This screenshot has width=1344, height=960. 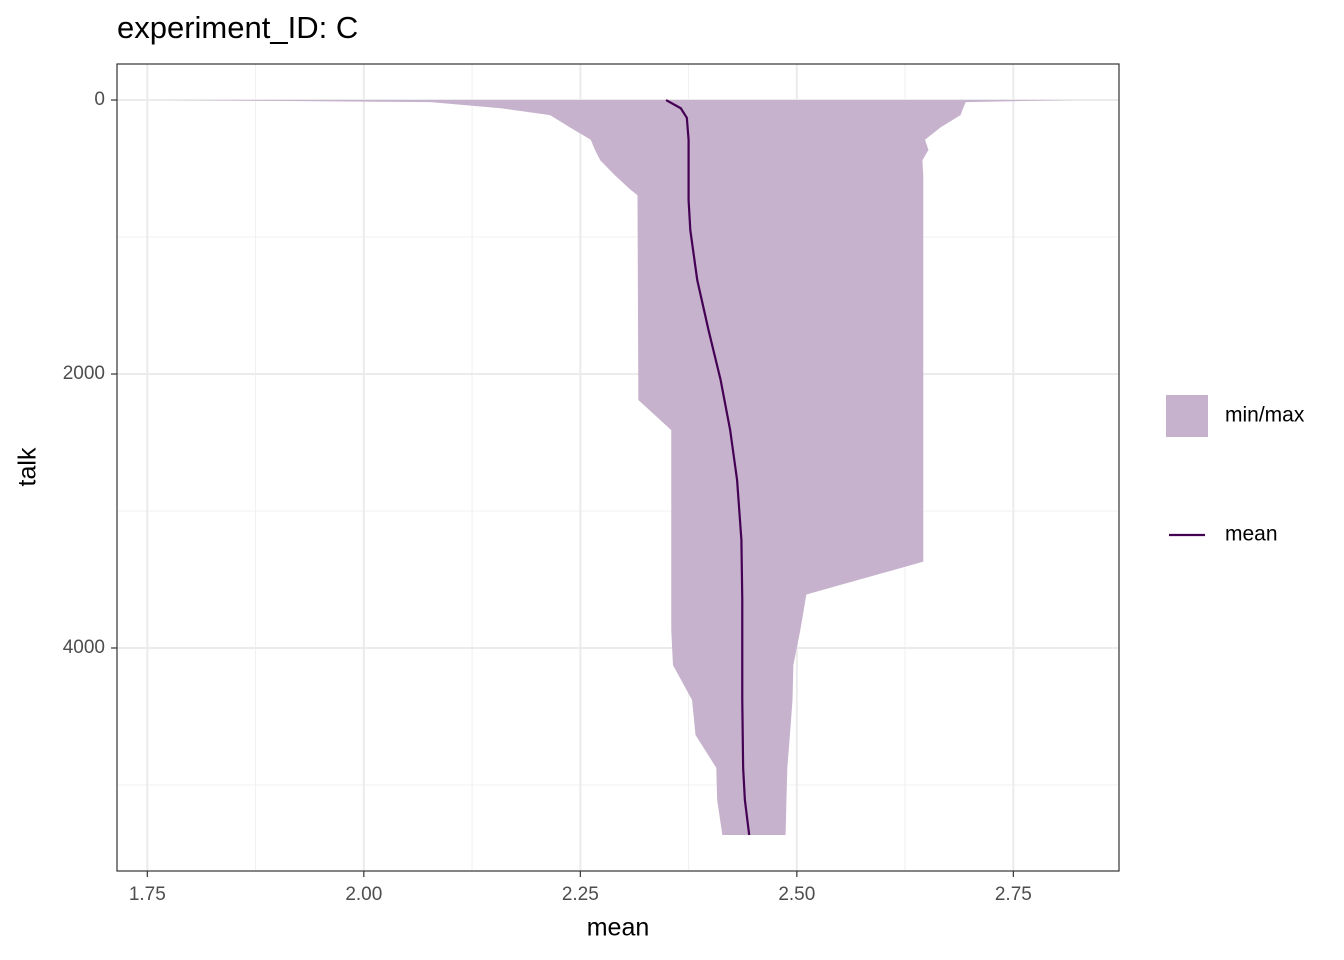 I want to click on y-tick-label: 2000, so click(x=84, y=373).